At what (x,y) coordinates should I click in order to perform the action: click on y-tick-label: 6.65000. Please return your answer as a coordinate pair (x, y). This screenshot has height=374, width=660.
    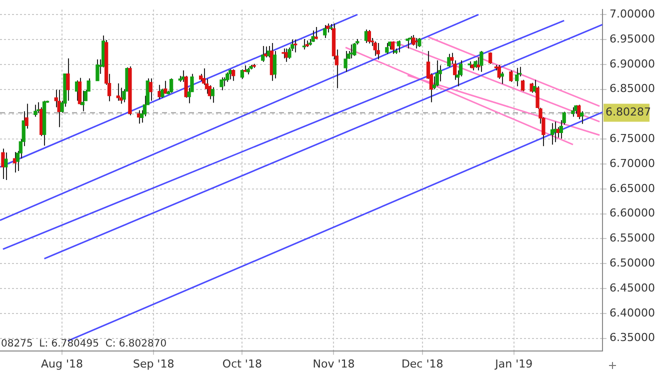
    Looking at the image, I should click on (633, 188).